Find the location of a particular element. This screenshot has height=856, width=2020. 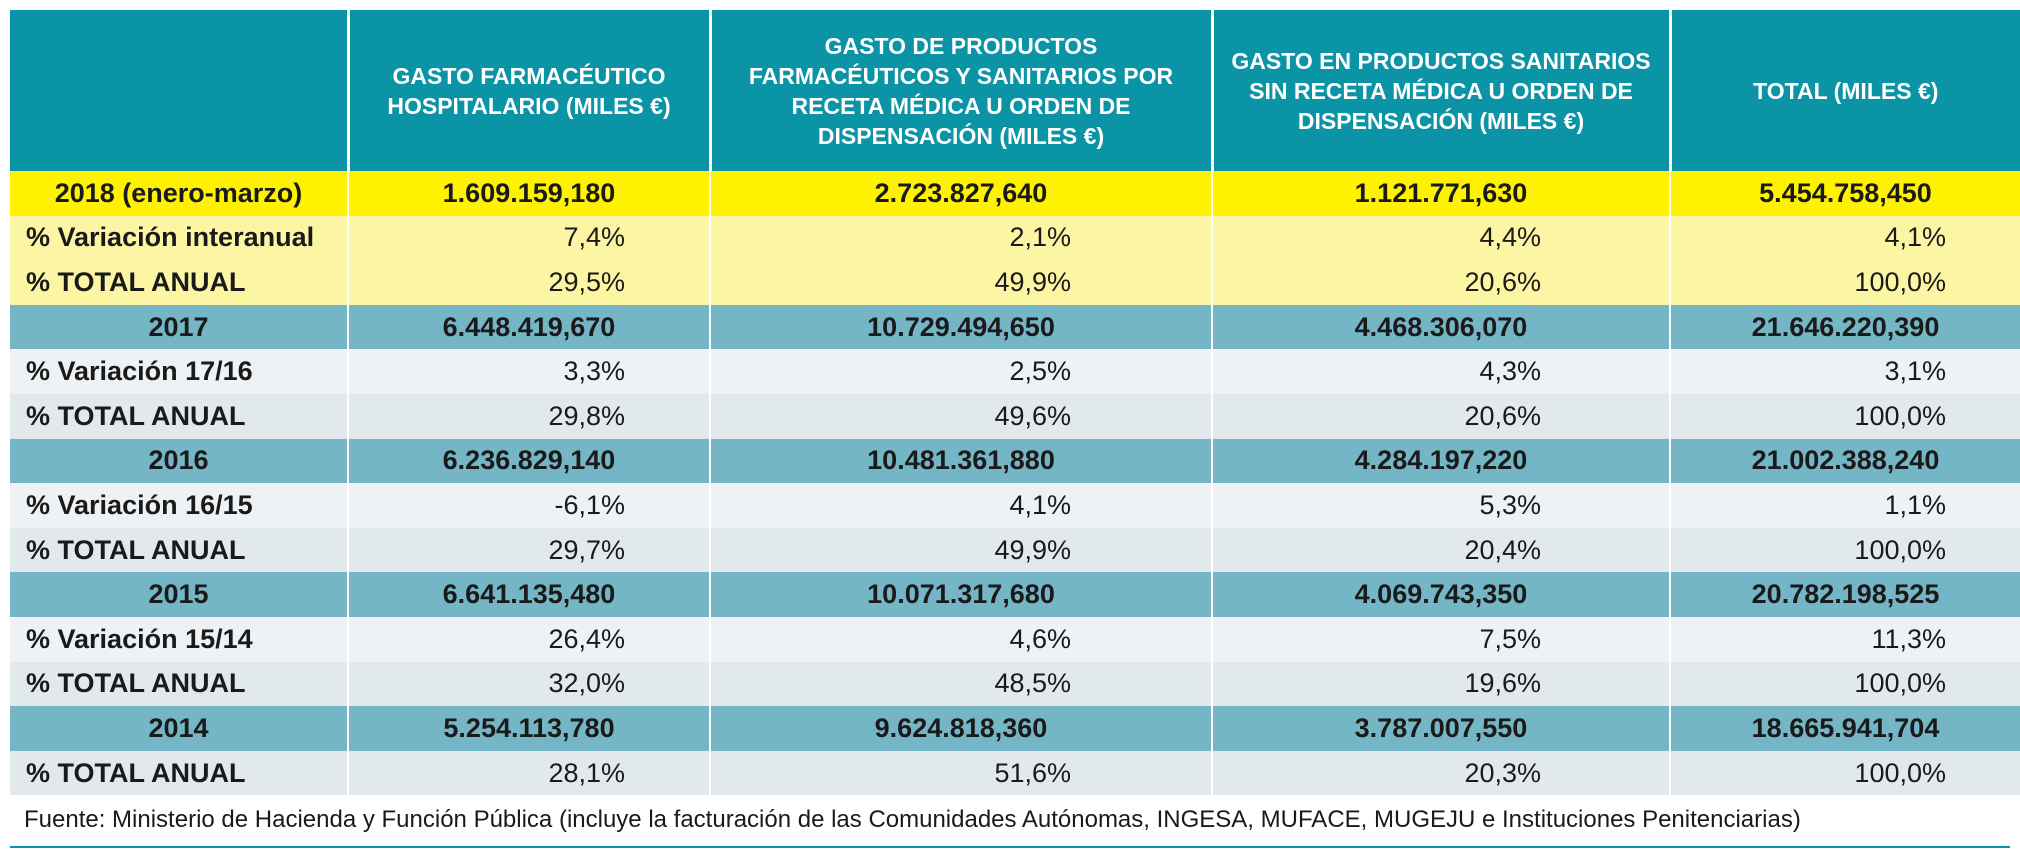

cell-value: -6,1% is located at coordinates (528, 505).